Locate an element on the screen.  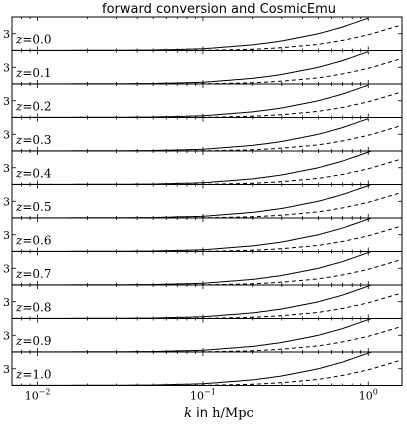
x-axis-label-unit: h/Mpc is located at coordinates (233, 413).